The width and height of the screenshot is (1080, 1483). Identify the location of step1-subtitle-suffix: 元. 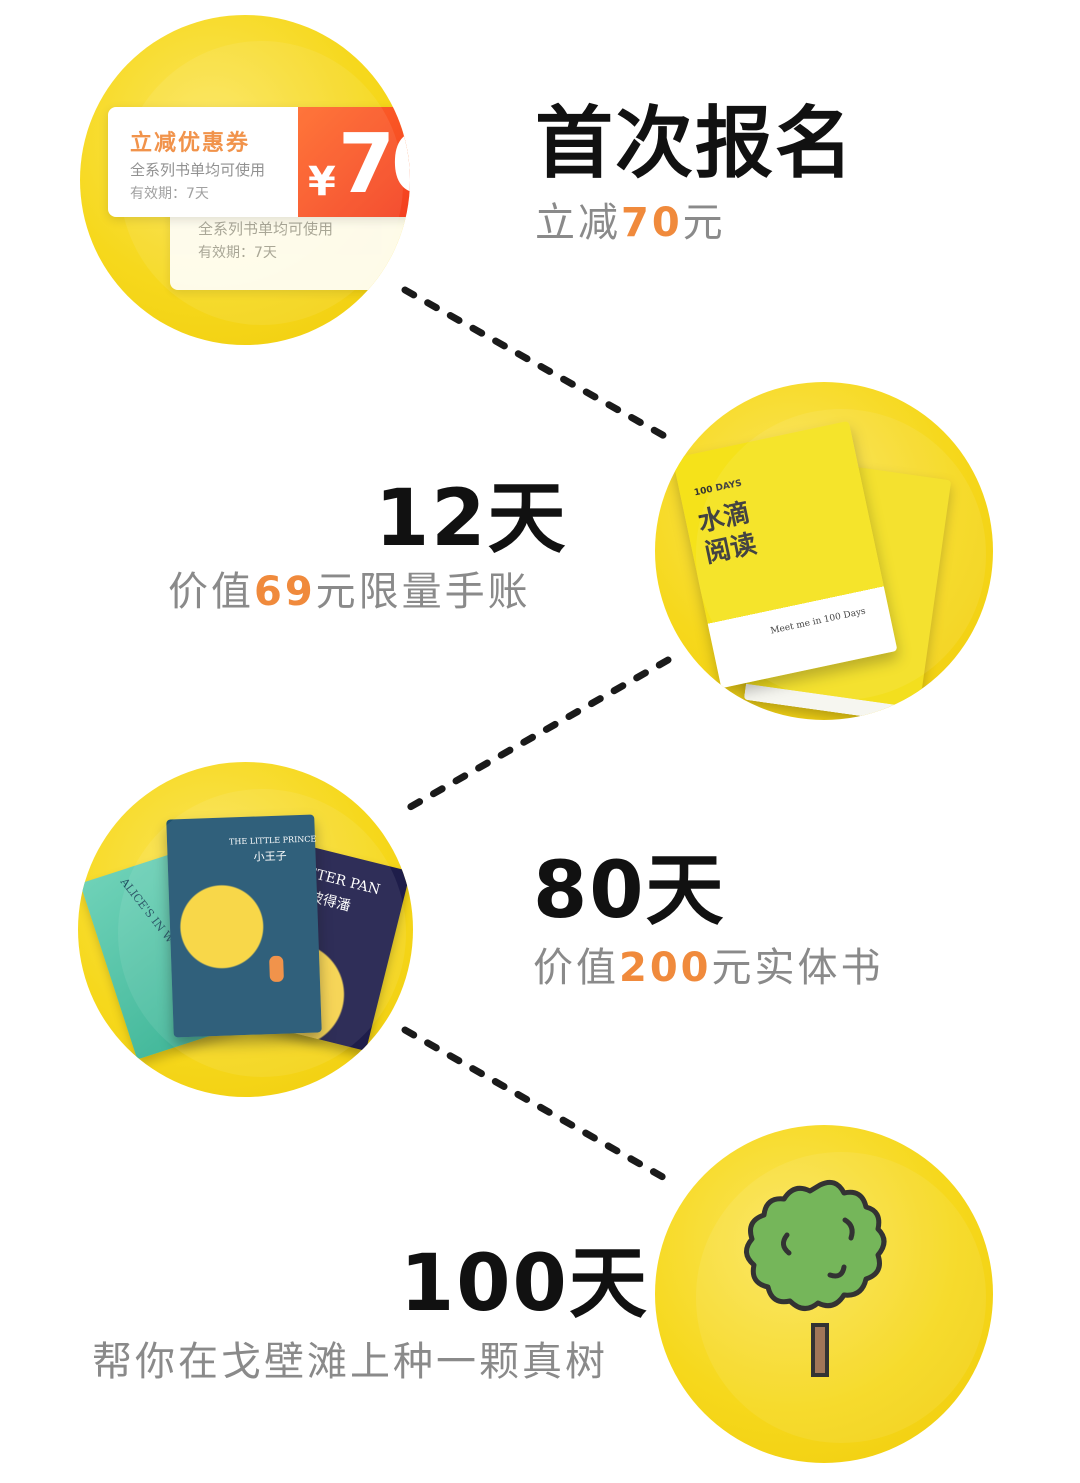
(704, 223).